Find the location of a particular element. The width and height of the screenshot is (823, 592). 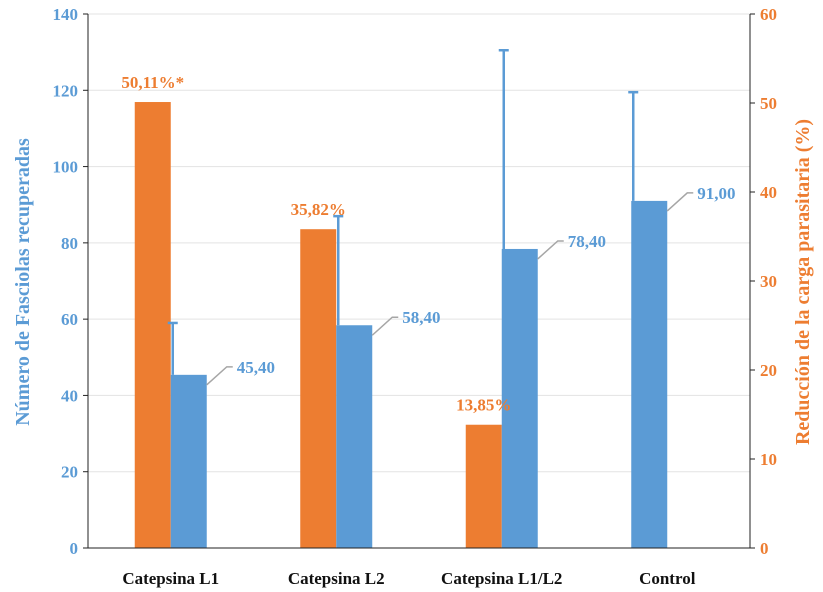

y-right-tick-label: 10 is located at coordinates (768, 459).